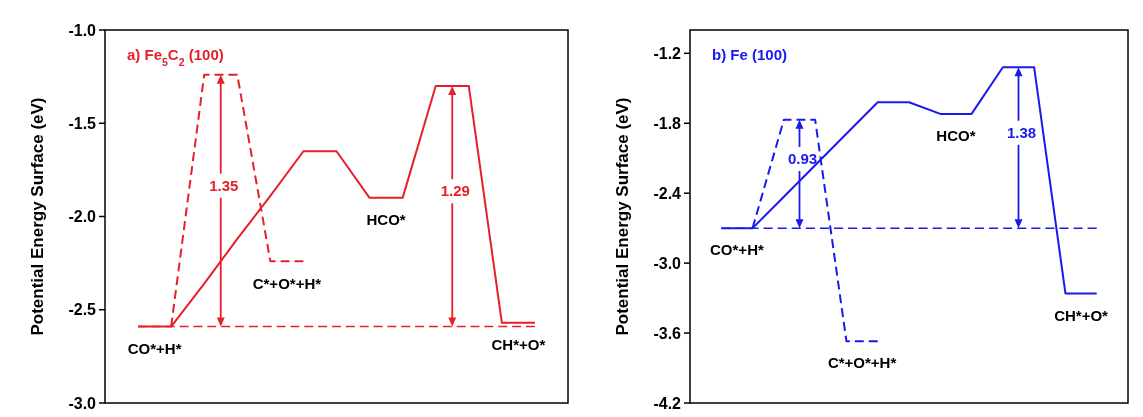 This screenshot has width=1143, height=417. What do you see at coordinates (82, 217) in the screenshot?
I see `y-tick-label: -2.0` at bounding box center [82, 217].